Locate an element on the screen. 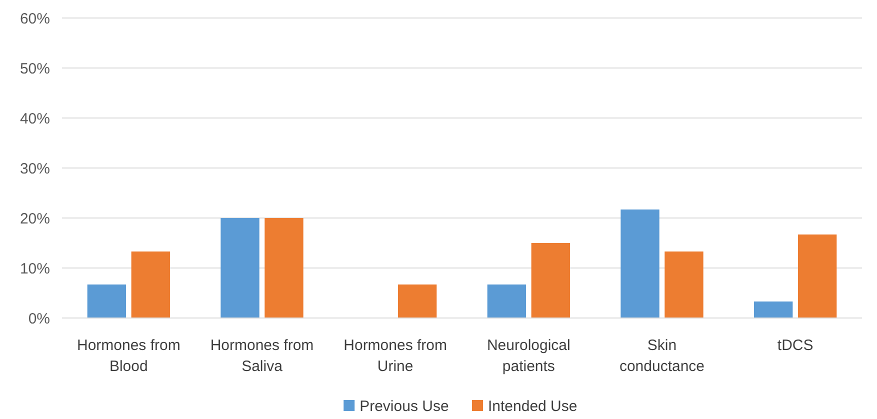 The image size is (877, 419). x-tick-label: Hormones from Saliva is located at coordinates (262, 356).